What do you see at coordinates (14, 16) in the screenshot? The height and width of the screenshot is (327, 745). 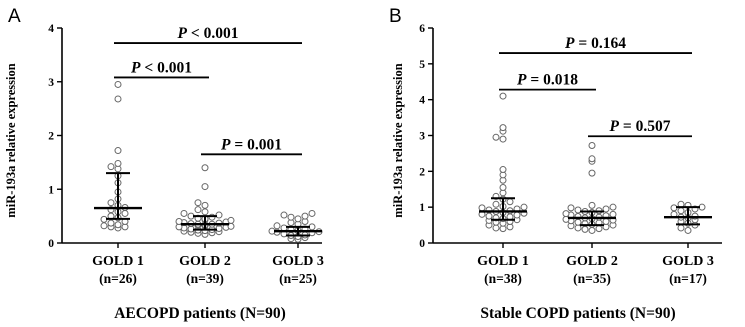 I see `panel-label: A` at bounding box center [14, 16].